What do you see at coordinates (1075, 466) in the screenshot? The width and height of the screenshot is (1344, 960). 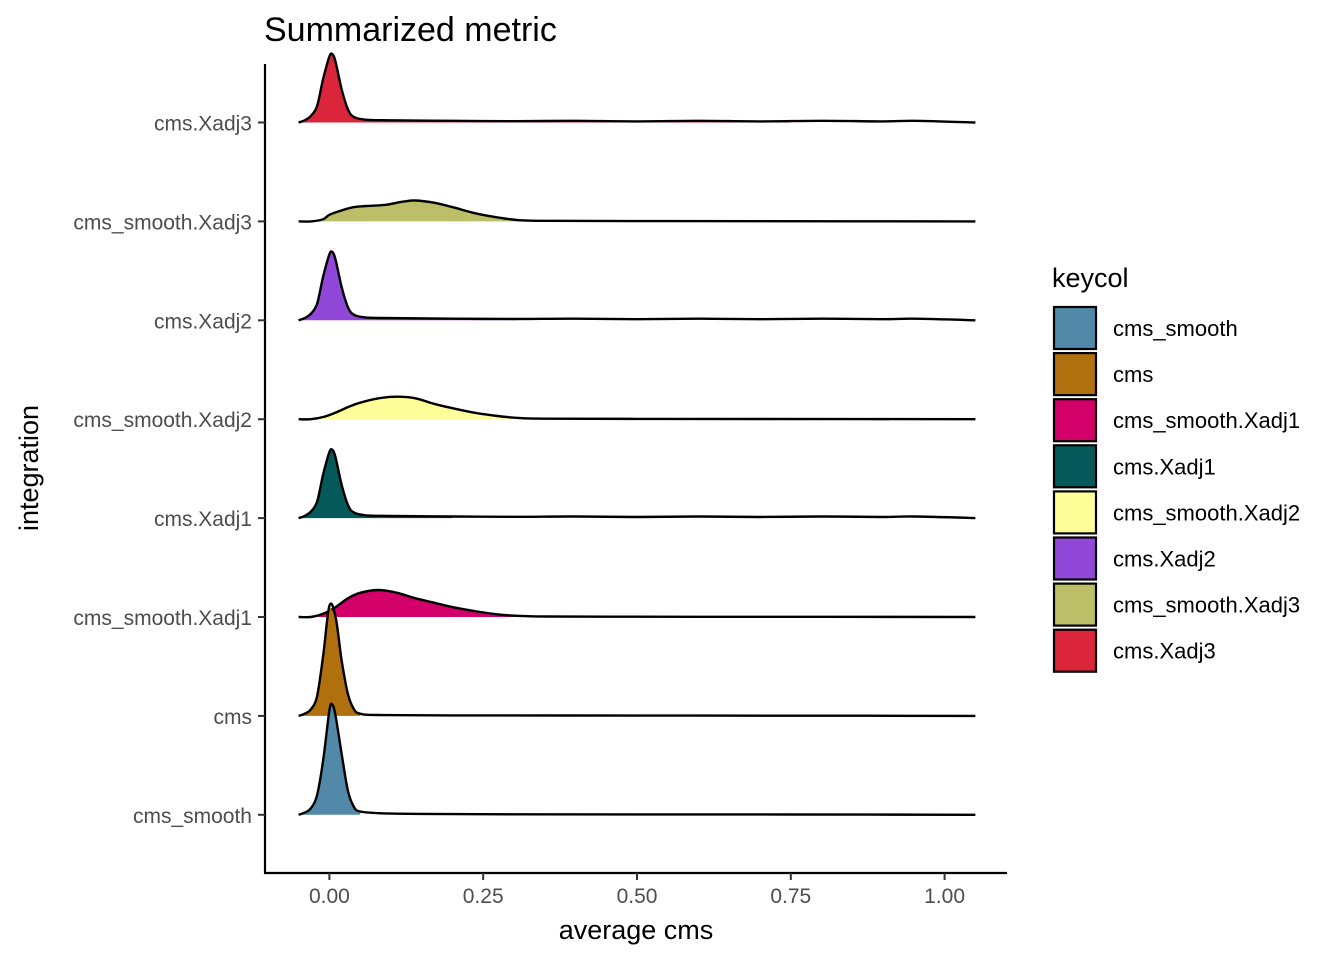 I see `legend-swatch-cms-xadj1` at bounding box center [1075, 466].